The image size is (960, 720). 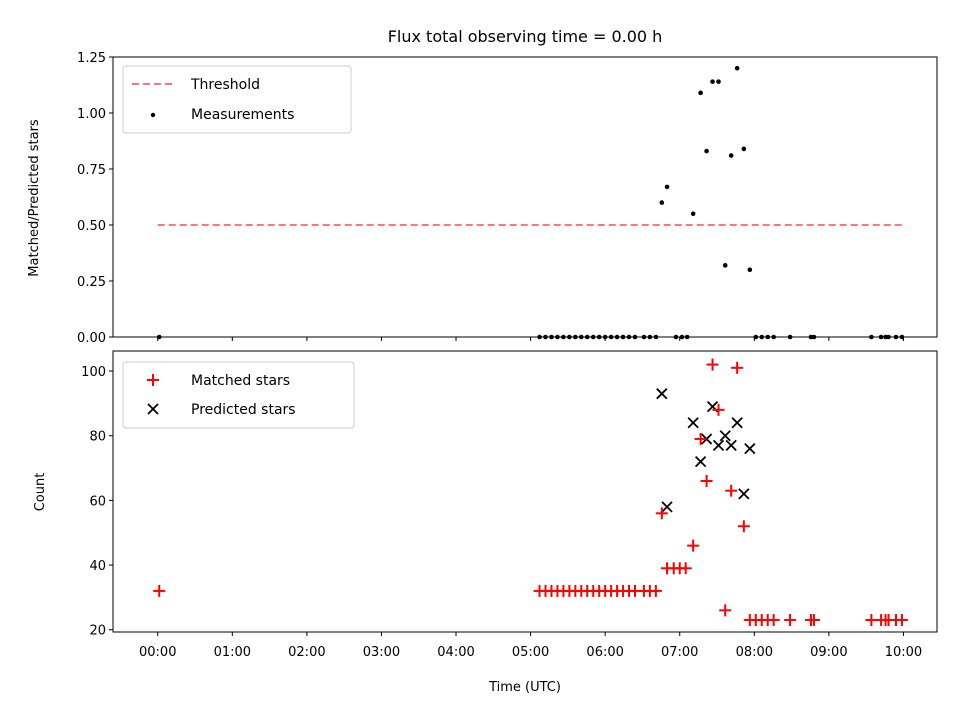 What do you see at coordinates (240, 381) in the screenshot?
I see `legend-matched-label: Matched stars` at bounding box center [240, 381].